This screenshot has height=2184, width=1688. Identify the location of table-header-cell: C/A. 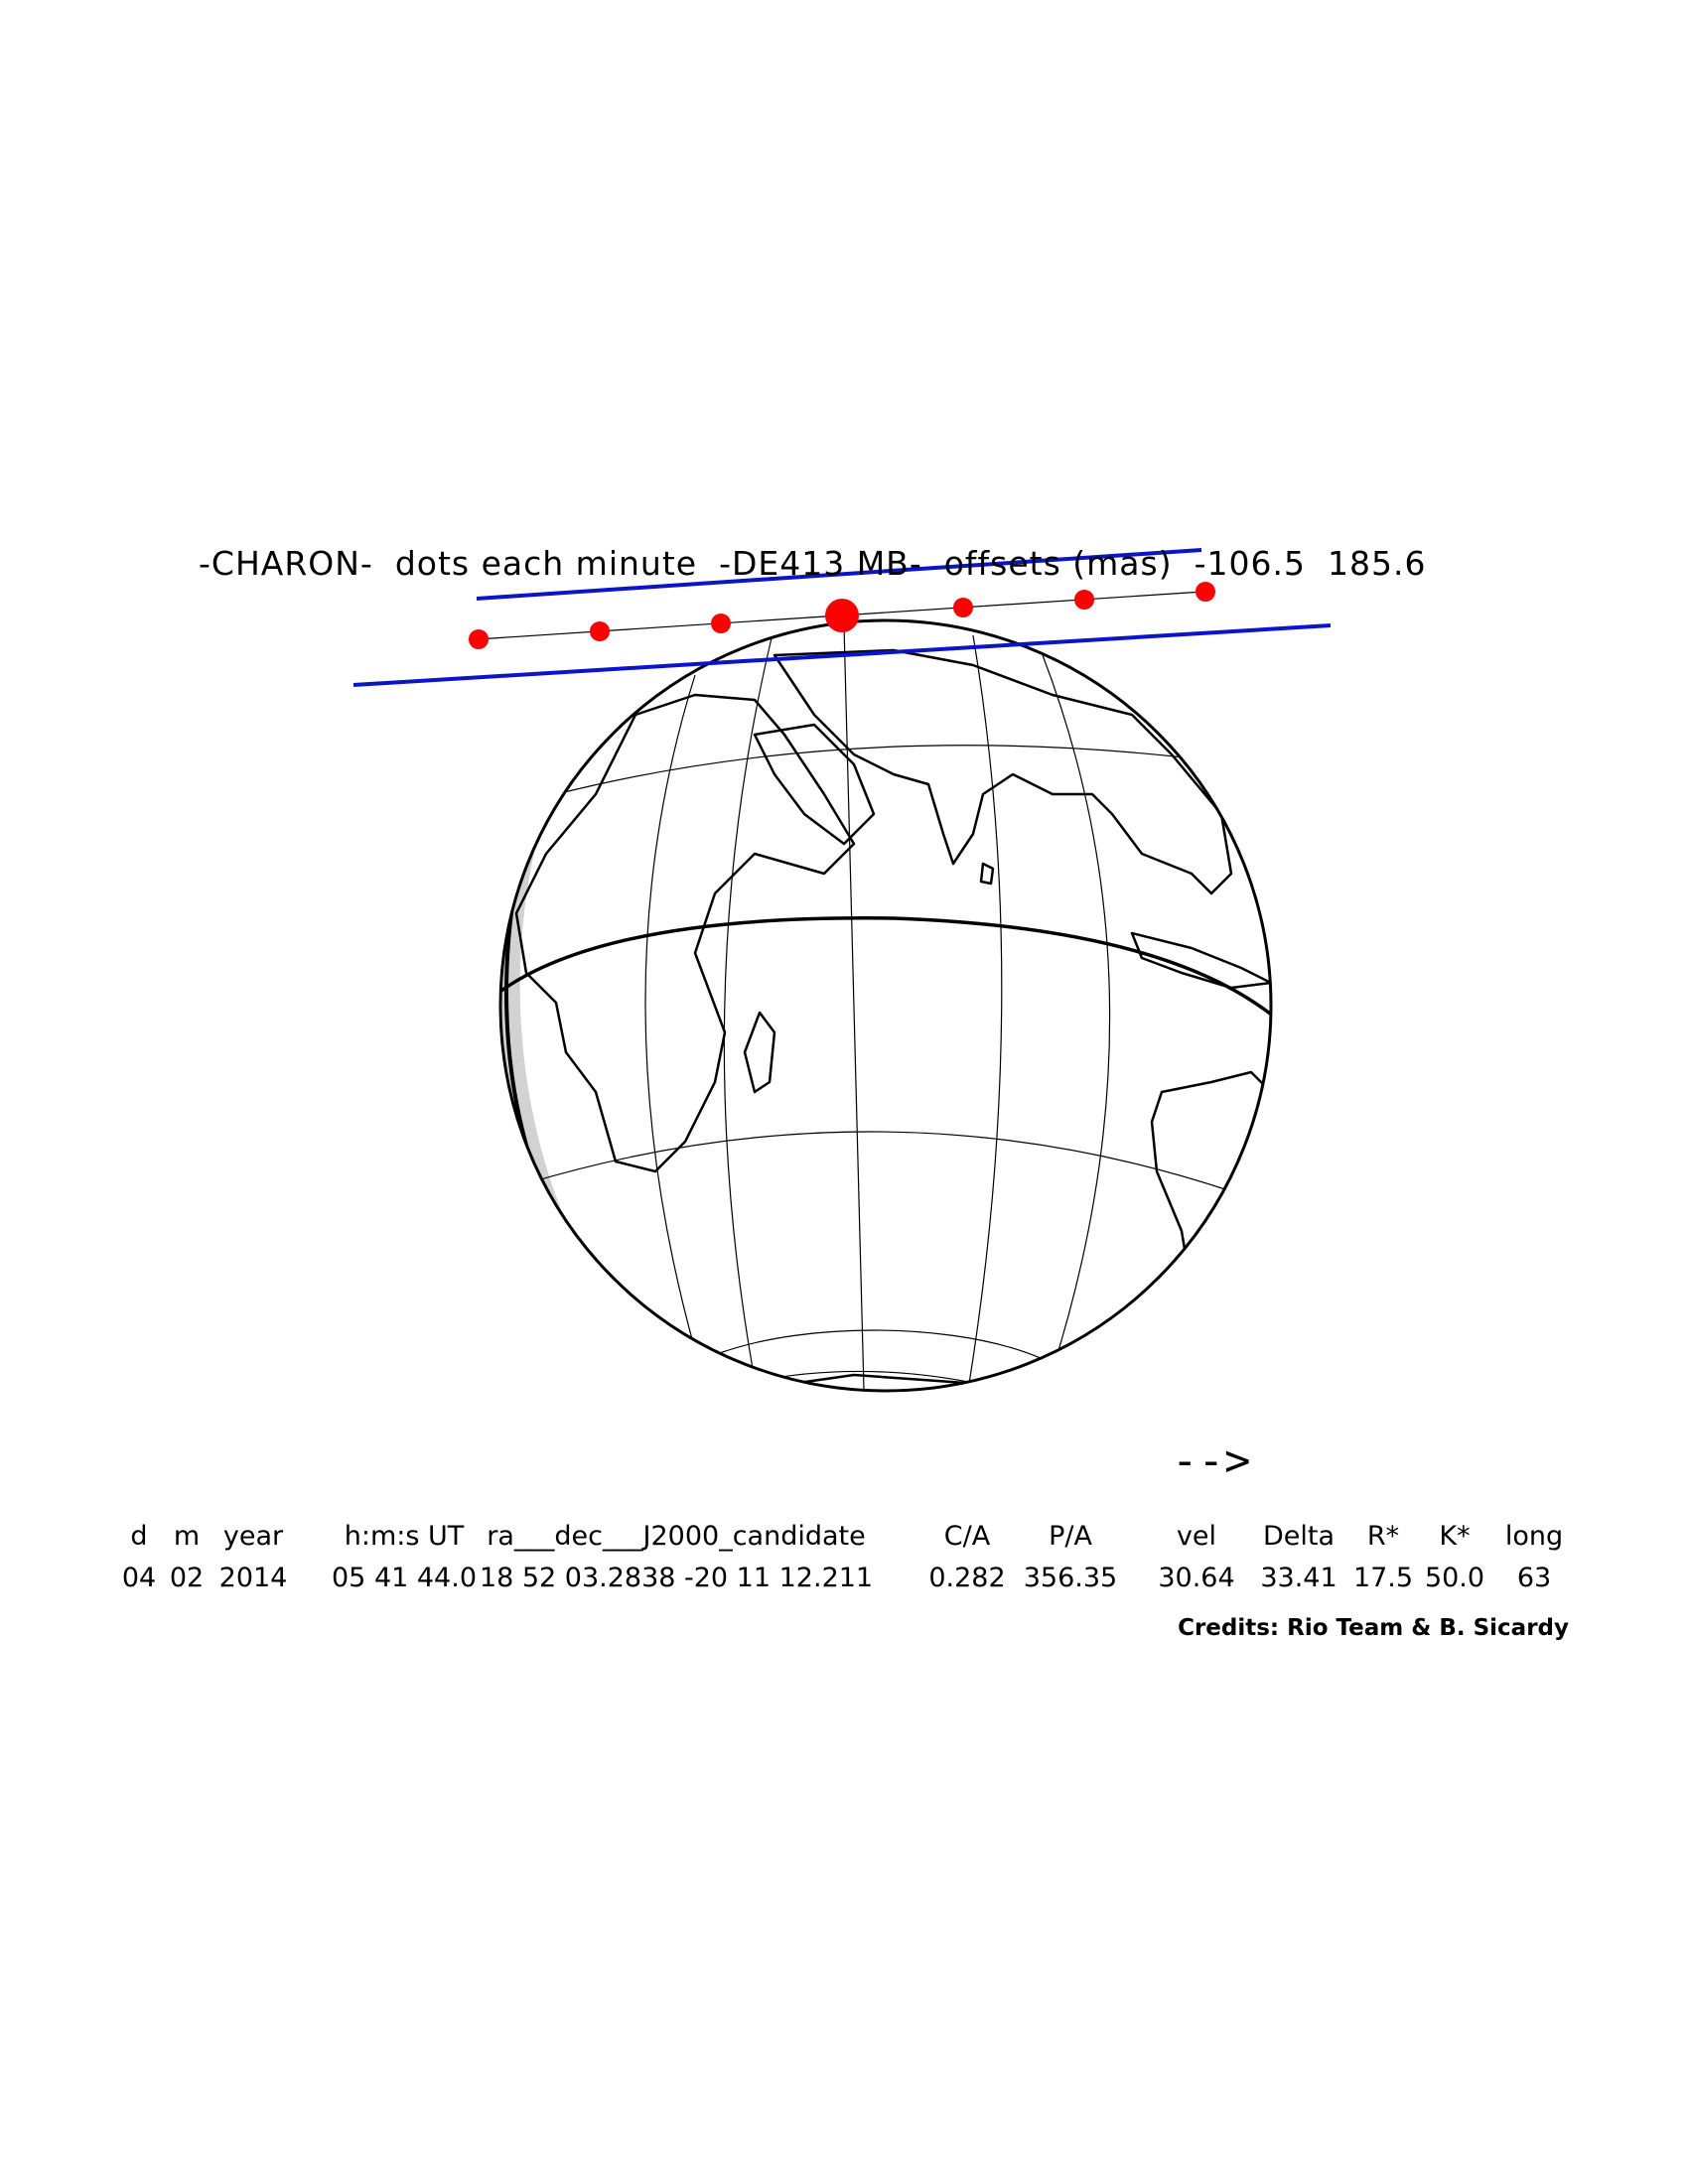
(967, 1536).